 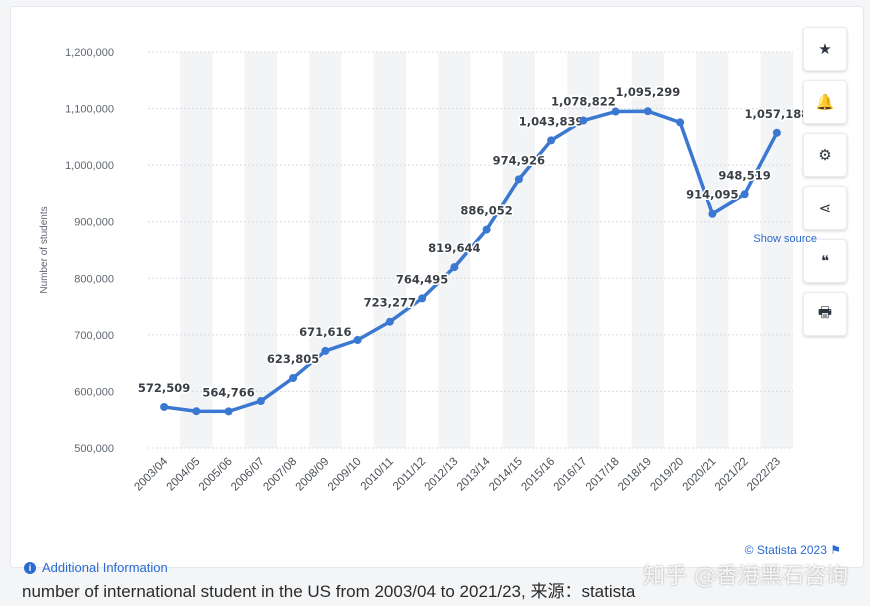 I want to click on y-tick-label: 1,000,000, so click(x=89, y=166).